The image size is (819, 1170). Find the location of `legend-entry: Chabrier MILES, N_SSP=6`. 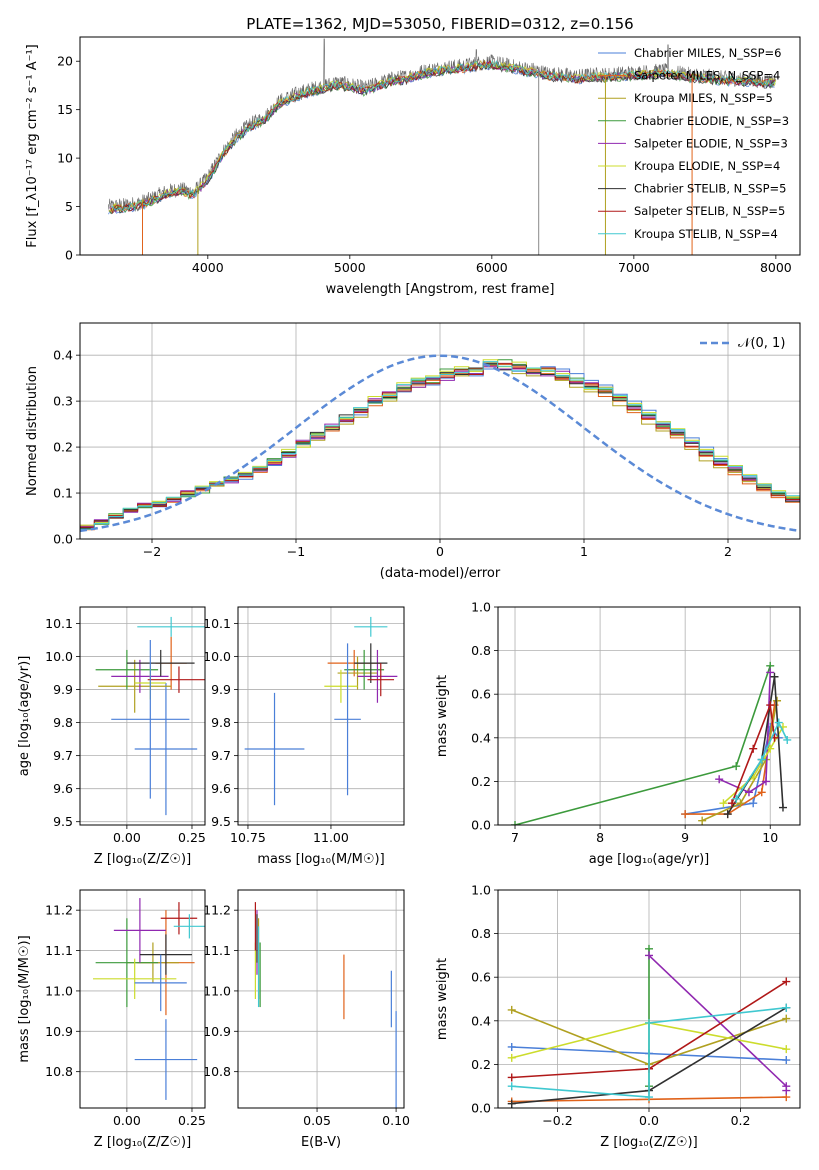

legend-entry: Chabrier MILES, N_SSP=6 is located at coordinates (707, 53).